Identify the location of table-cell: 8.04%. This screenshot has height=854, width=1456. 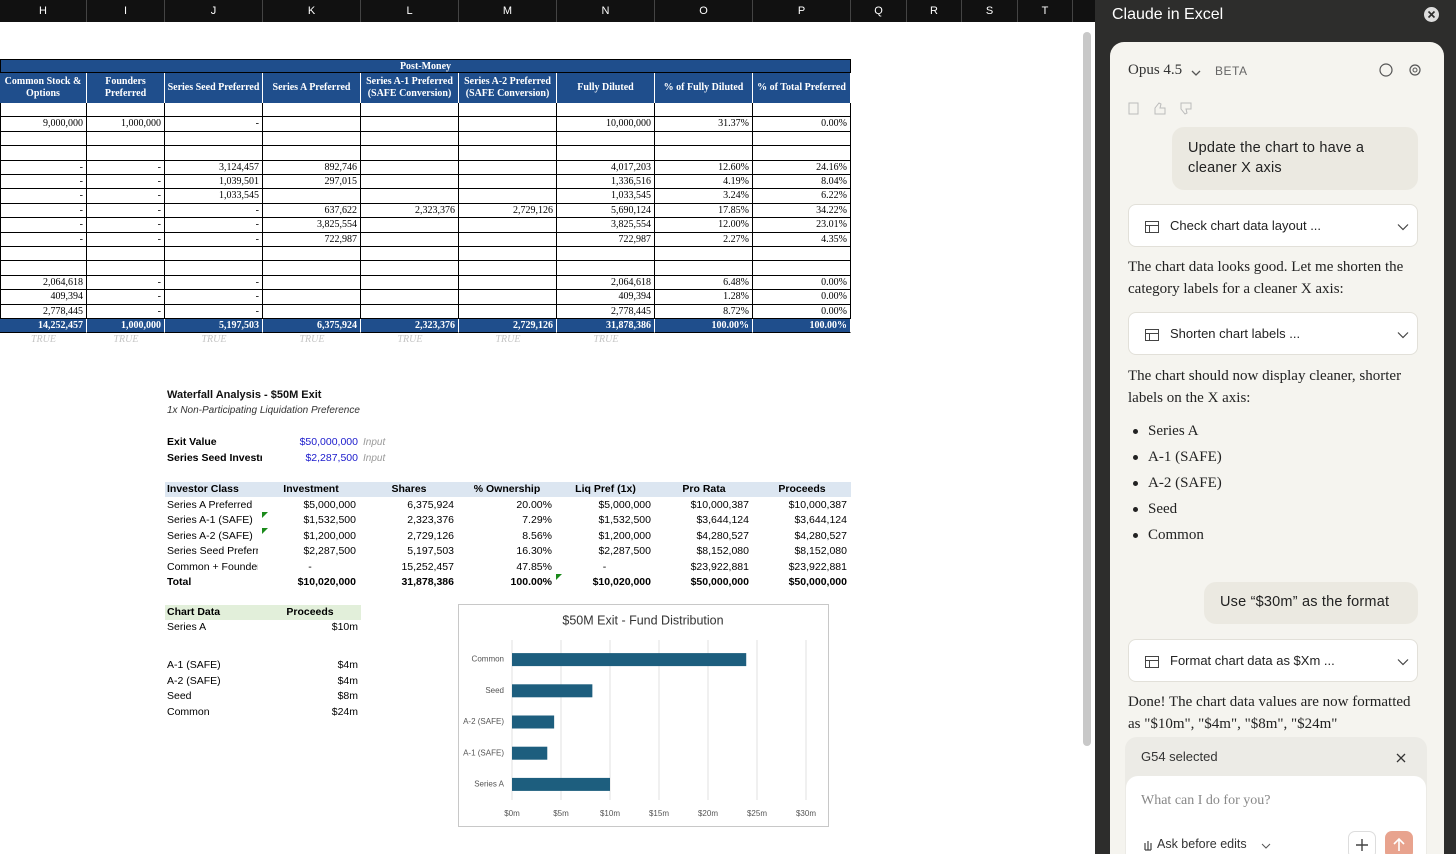
(802, 182).